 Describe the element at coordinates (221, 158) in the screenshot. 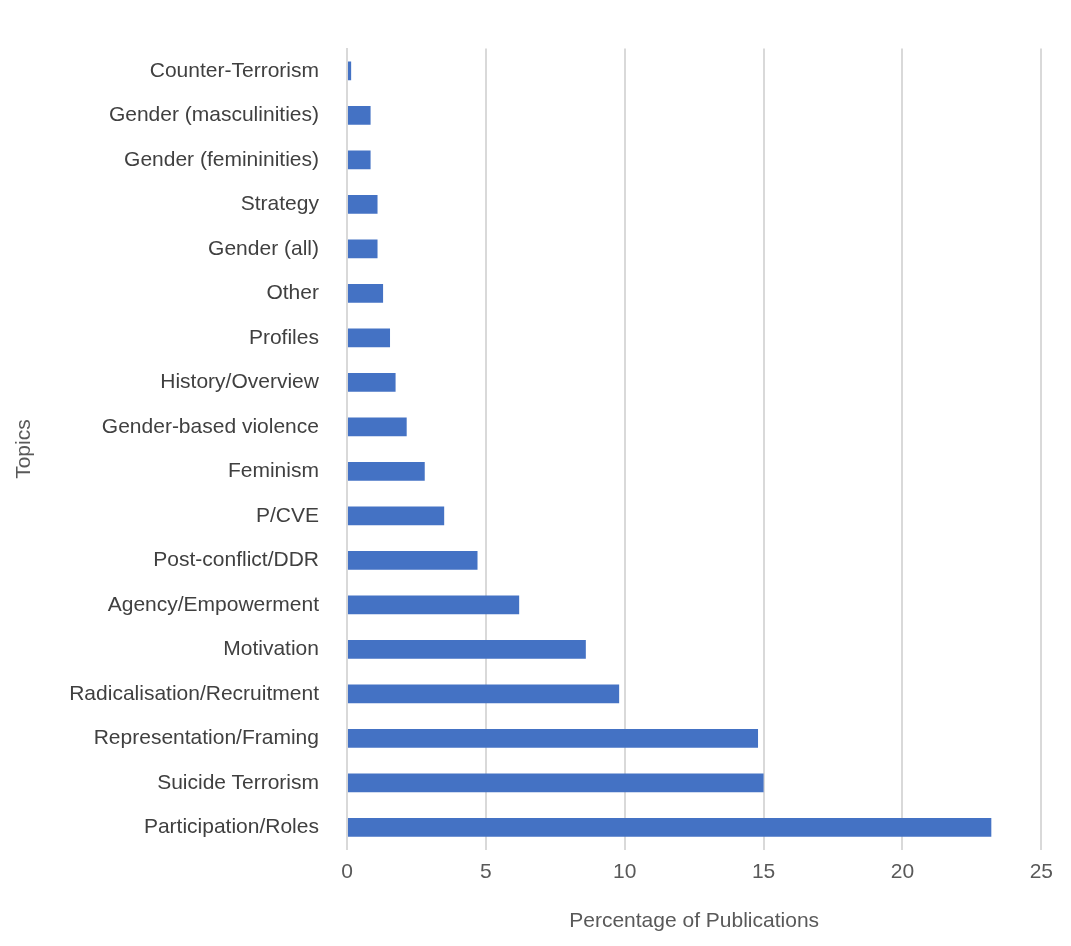

I see `y-tick-label: Gender (femininities)` at that location.